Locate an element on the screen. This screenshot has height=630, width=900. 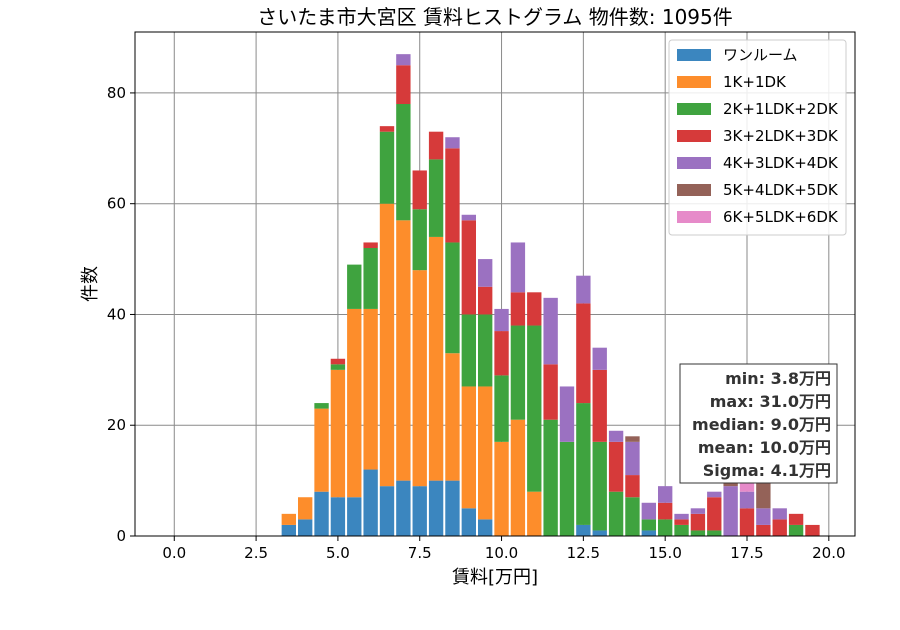
y-axis: 0 20 40 60 80 is located at coordinates (121, 314).